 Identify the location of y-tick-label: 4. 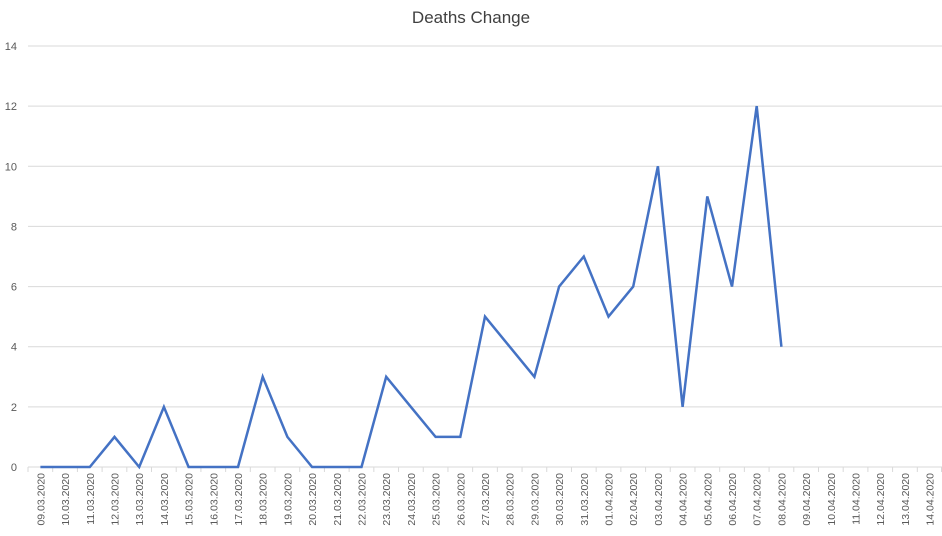
(14, 348).